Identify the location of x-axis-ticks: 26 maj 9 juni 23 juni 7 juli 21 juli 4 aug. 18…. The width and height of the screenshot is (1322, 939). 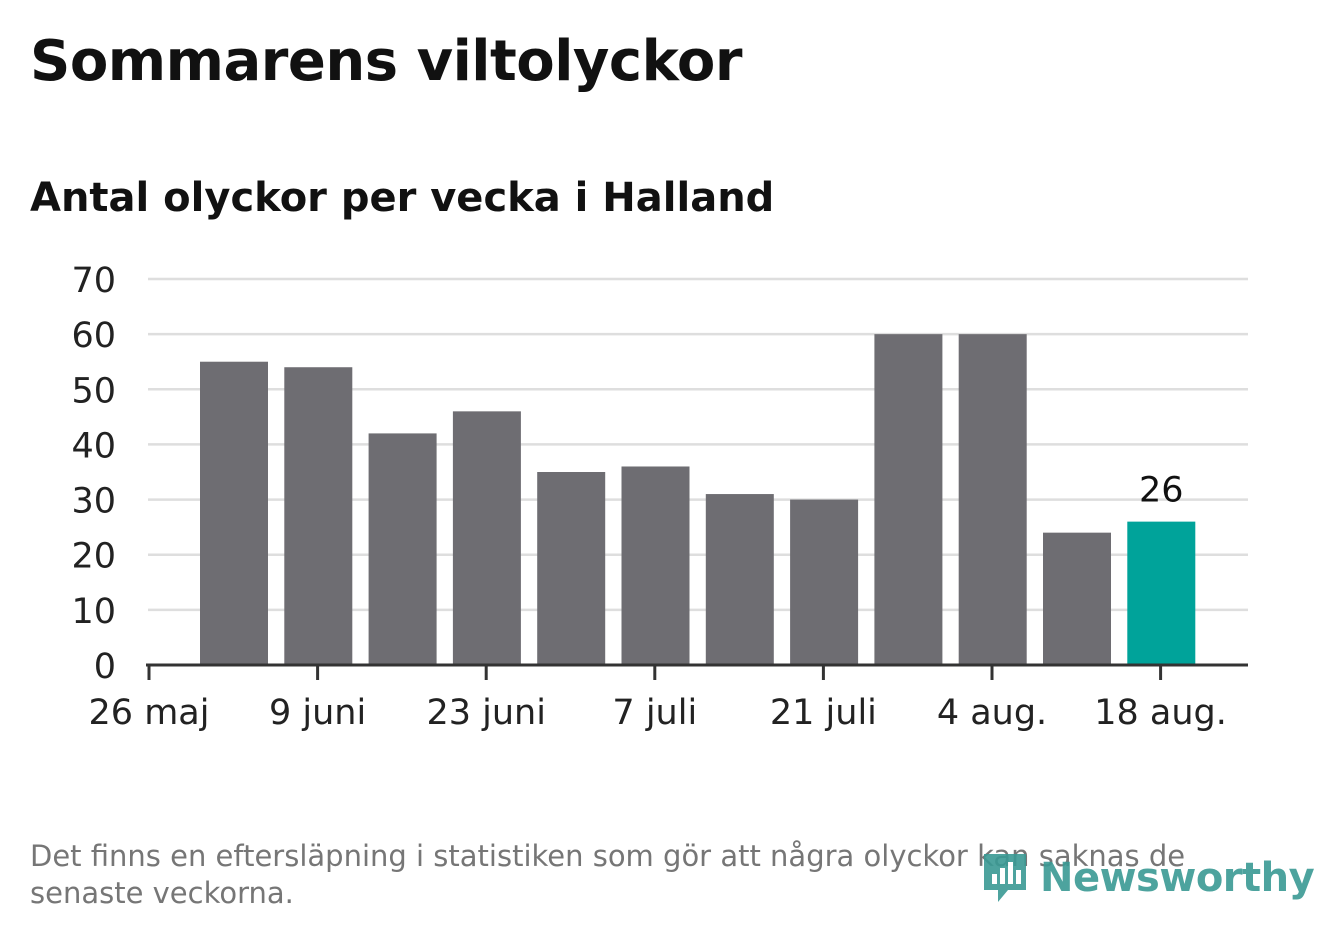
(658, 699).